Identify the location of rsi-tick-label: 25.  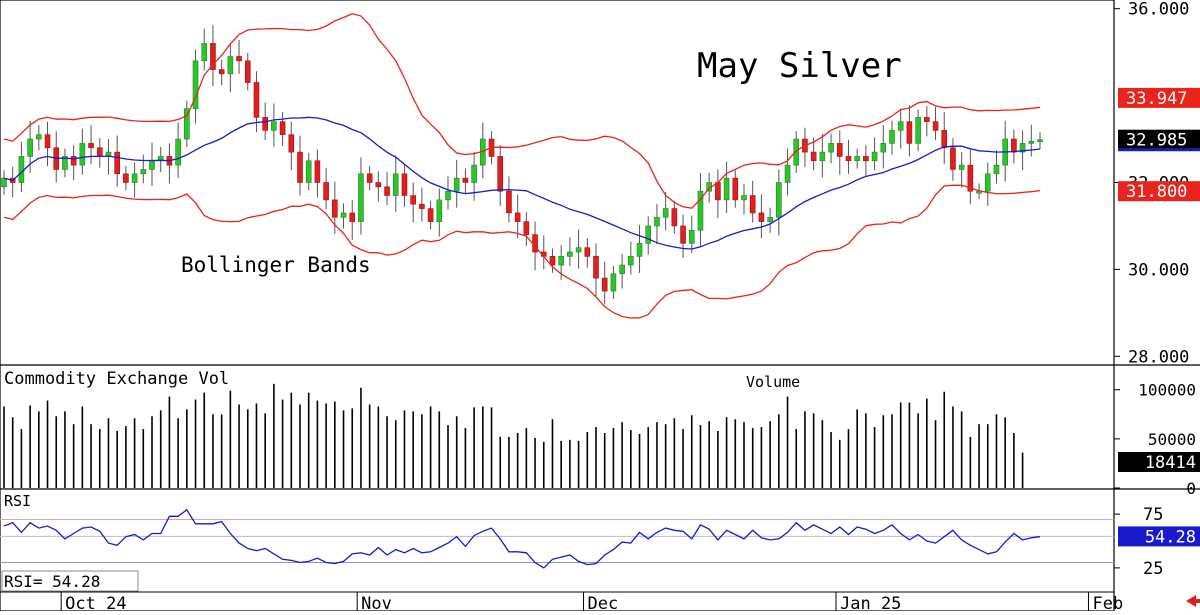
(1153, 569).